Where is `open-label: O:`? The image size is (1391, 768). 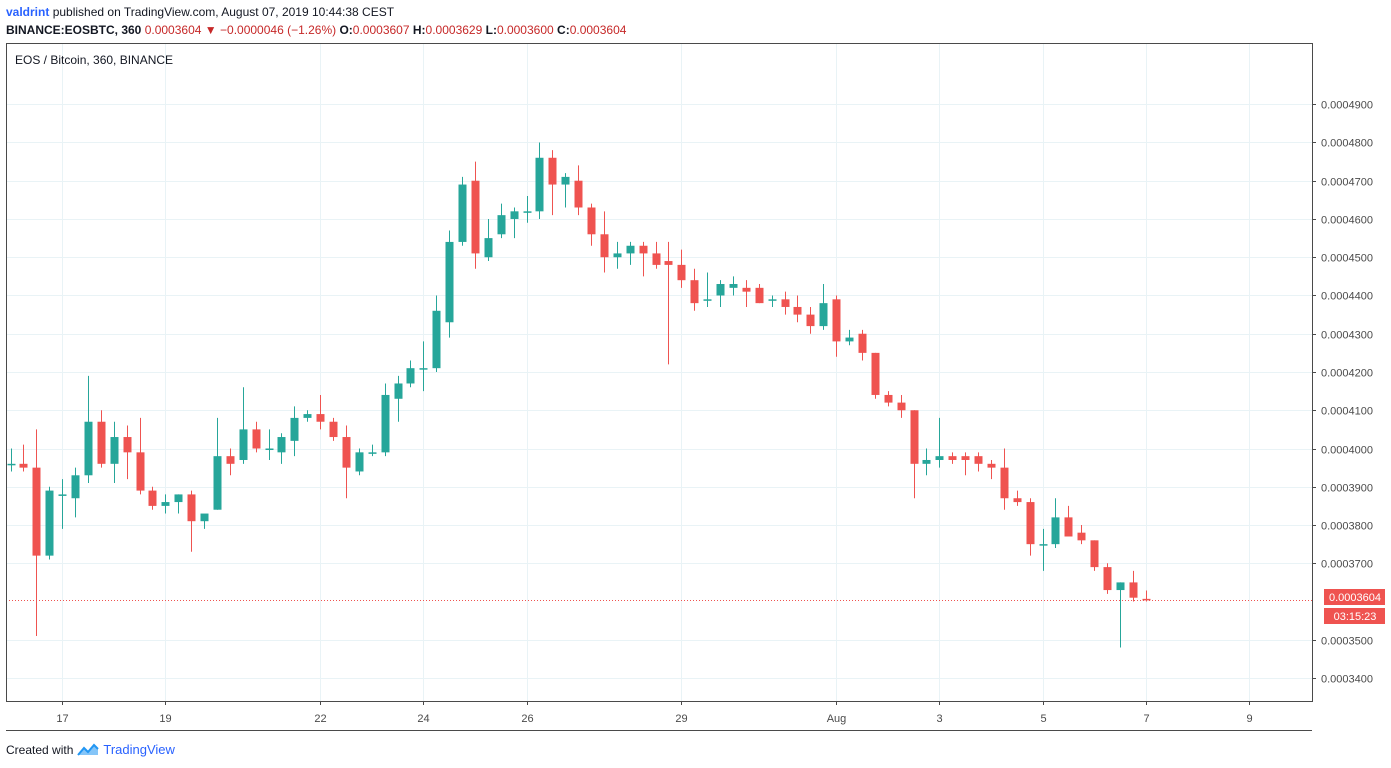 open-label: O: is located at coordinates (346, 30).